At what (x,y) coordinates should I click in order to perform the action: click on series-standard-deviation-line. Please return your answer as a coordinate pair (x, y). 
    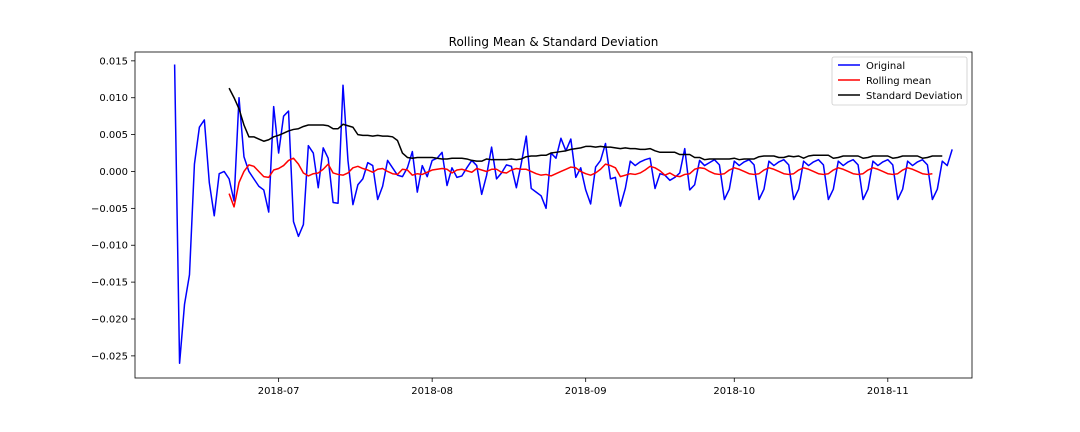
    Looking at the image, I should click on (585, 124).